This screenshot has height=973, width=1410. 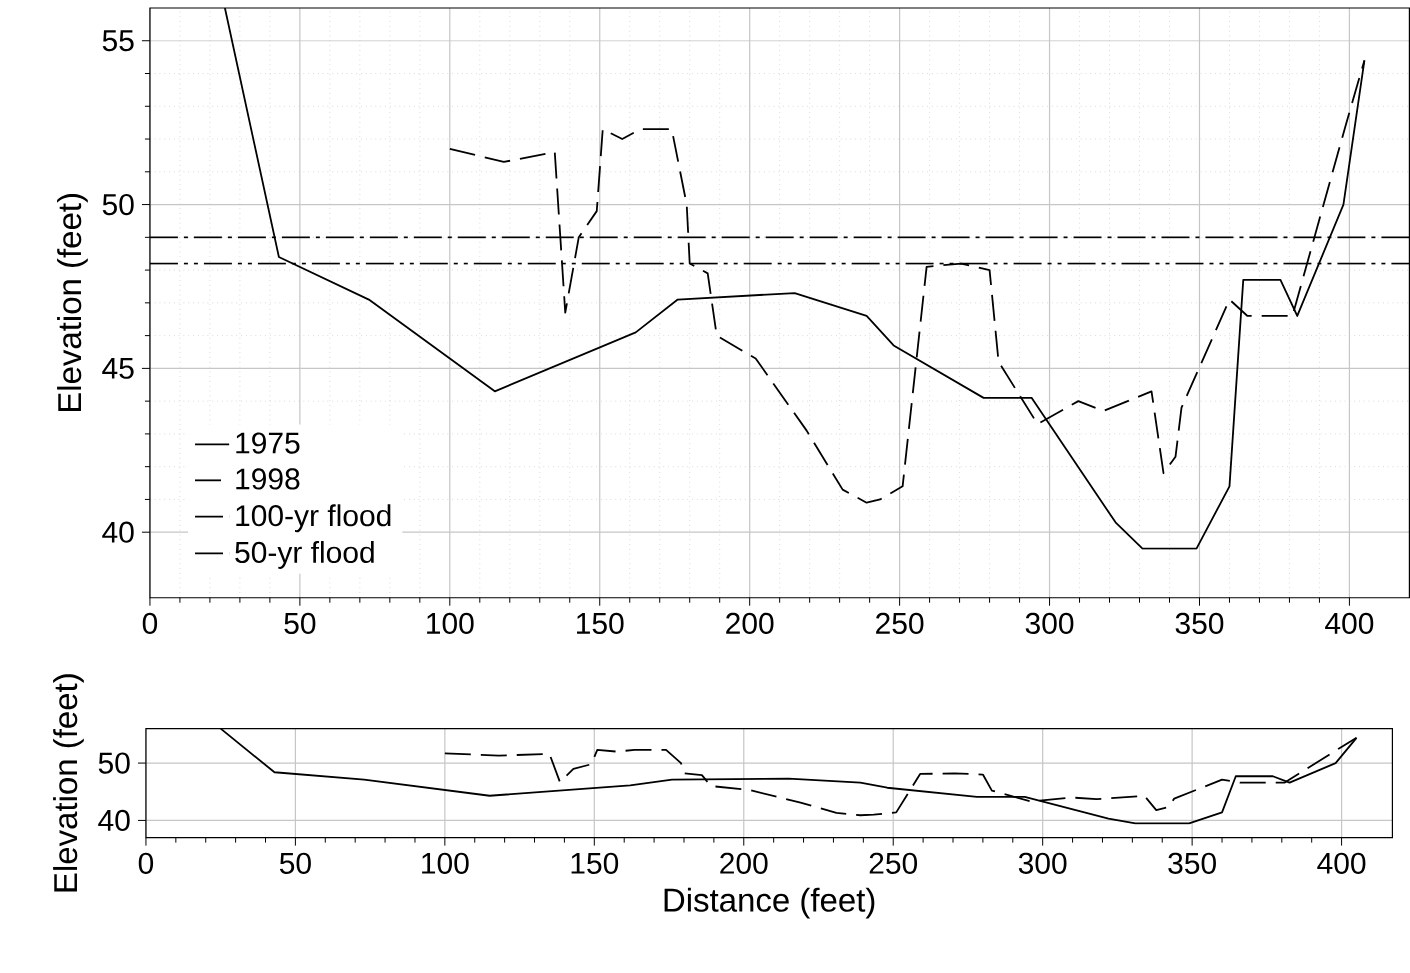 What do you see at coordinates (268, 443) in the screenshot?
I see `legend-label: 1975` at bounding box center [268, 443].